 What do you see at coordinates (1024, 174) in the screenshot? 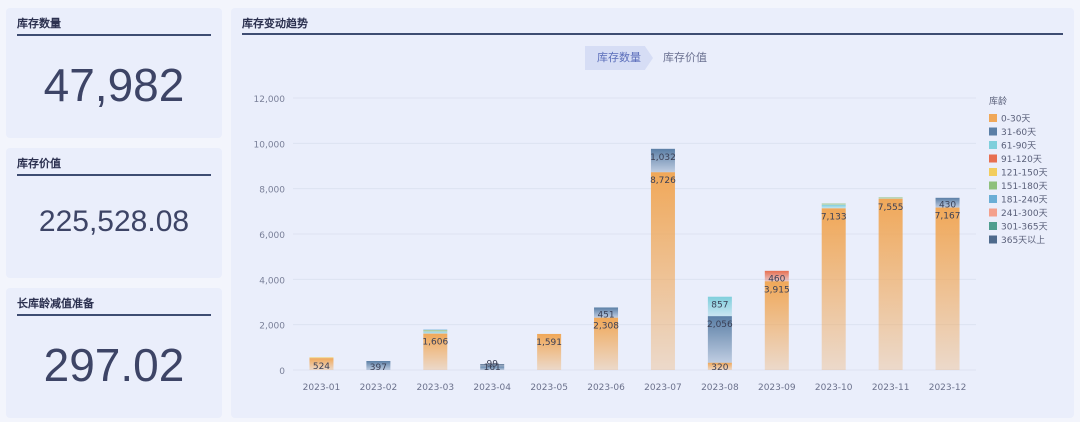
I see `legend-label: 121-150天` at bounding box center [1024, 174].